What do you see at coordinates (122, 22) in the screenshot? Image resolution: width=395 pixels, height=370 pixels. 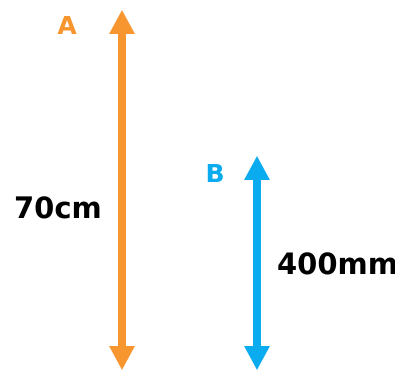 I see `arrow-a-head-top` at bounding box center [122, 22].